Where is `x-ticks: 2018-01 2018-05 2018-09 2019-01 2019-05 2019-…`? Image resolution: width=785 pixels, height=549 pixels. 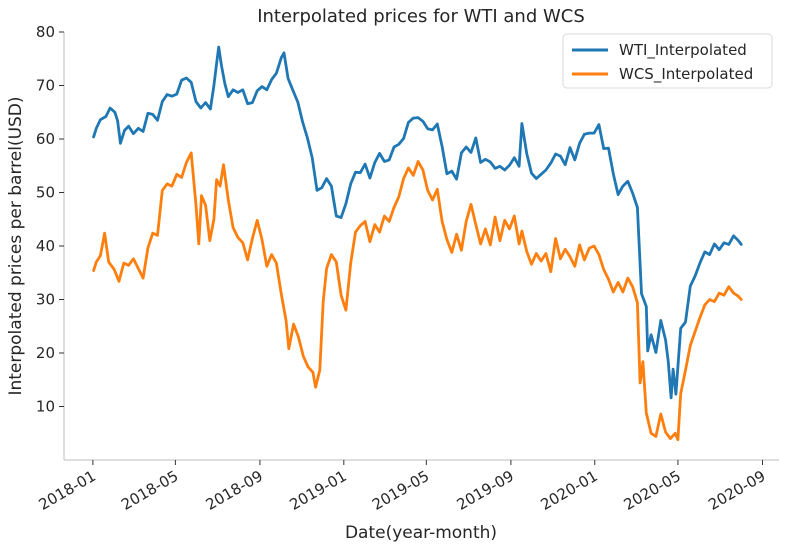 x-ticks: 2018-01 2018-05 2018-09 2019-01 2019-05 2019-… is located at coordinates (402, 487).